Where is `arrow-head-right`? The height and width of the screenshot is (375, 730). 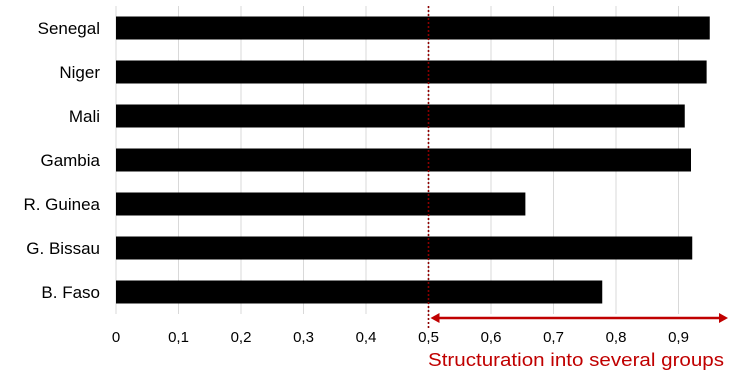 arrow-head-right is located at coordinates (723, 318).